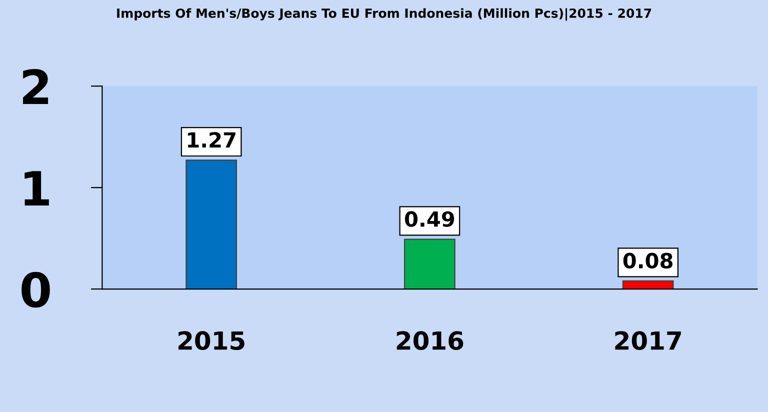 Image resolution: width=768 pixels, height=412 pixels. Describe the element at coordinates (648, 340) in the screenshot. I see `x-tick-label: 2017` at that location.